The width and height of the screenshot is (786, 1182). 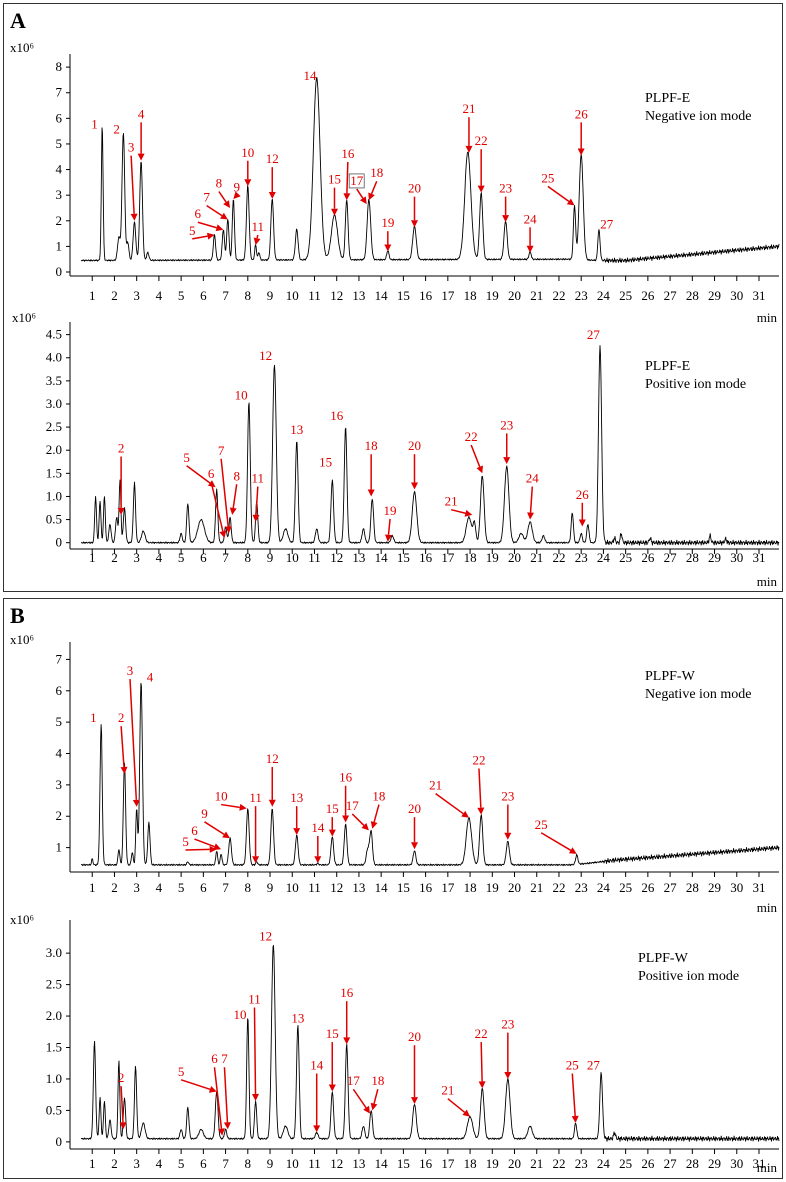 What do you see at coordinates (265, 936) in the screenshot?
I see `peak-label: 12` at bounding box center [265, 936].